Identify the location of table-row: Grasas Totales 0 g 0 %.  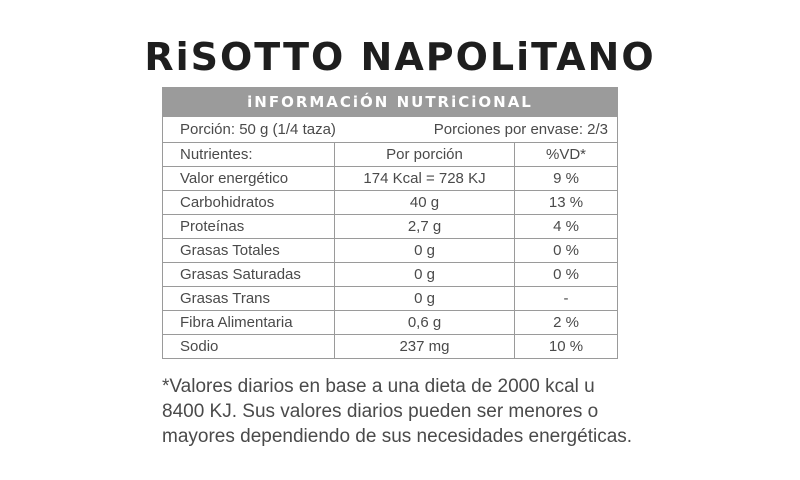
(390, 250).